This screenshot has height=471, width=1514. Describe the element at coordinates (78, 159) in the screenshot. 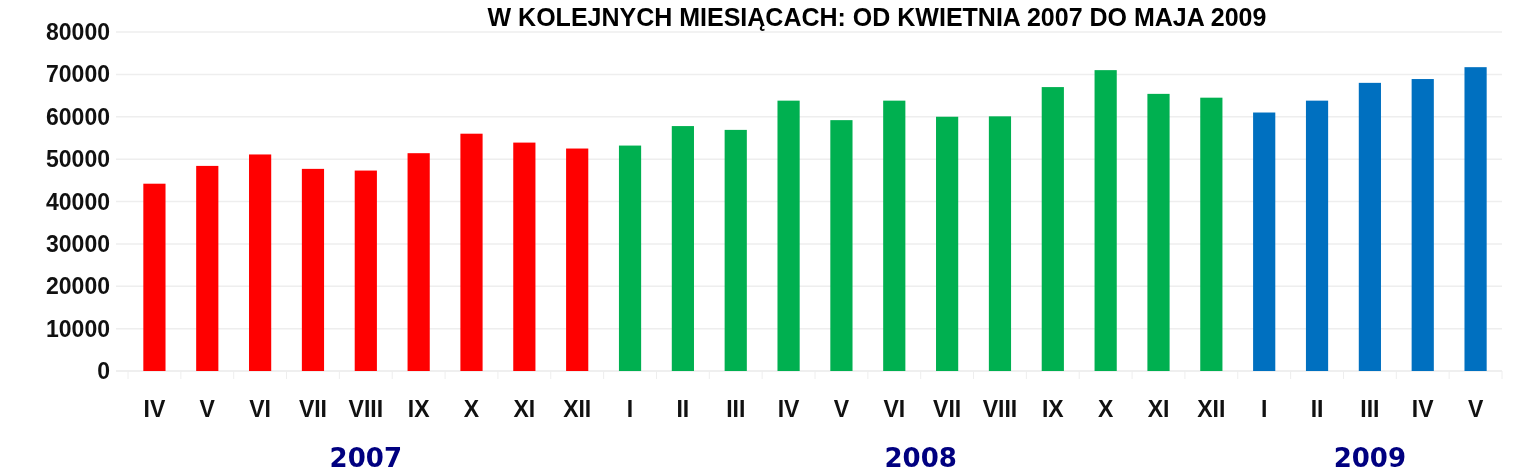

I see `y-tick-label: 50000` at that location.